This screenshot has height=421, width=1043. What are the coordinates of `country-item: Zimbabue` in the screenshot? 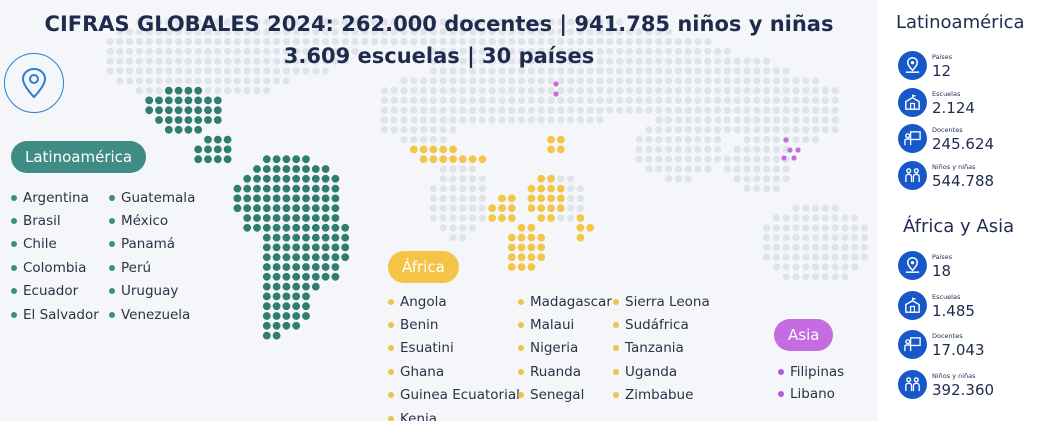 It's located at (661, 395).